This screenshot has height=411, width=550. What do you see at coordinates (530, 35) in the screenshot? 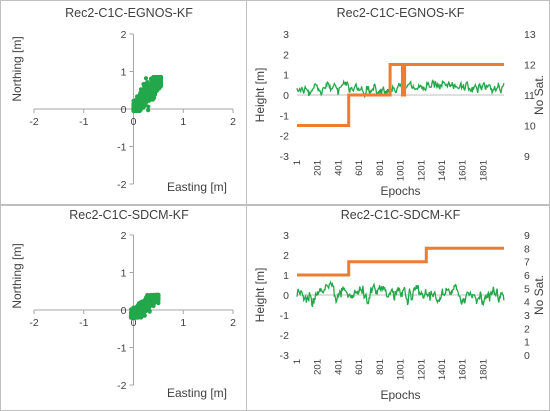
I see `y2-tick-label: 13` at bounding box center [530, 35].